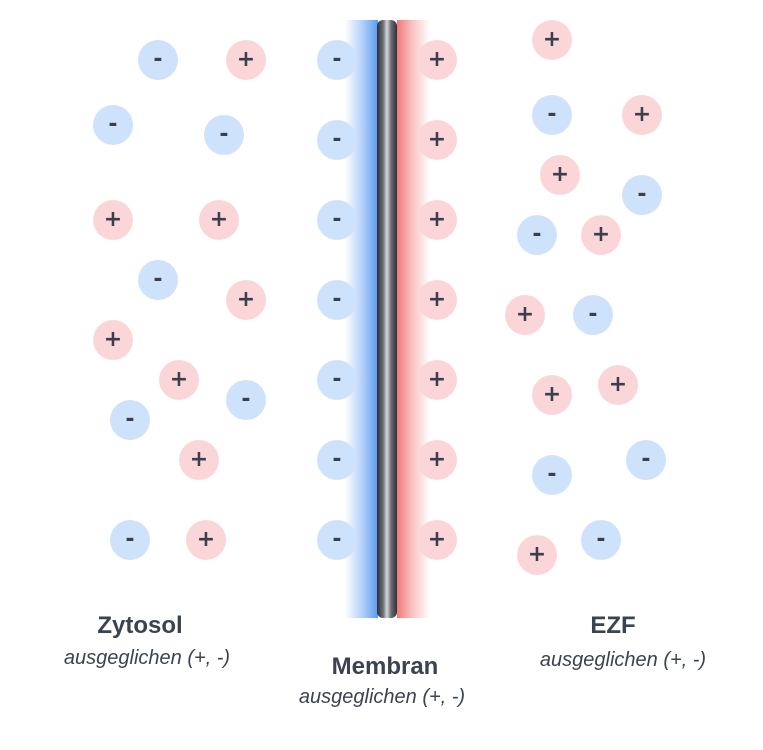  What do you see at coordinates (613, 625) in the screenshot?
I see `ecf-title: EZF` at bounding box center [613, 625].